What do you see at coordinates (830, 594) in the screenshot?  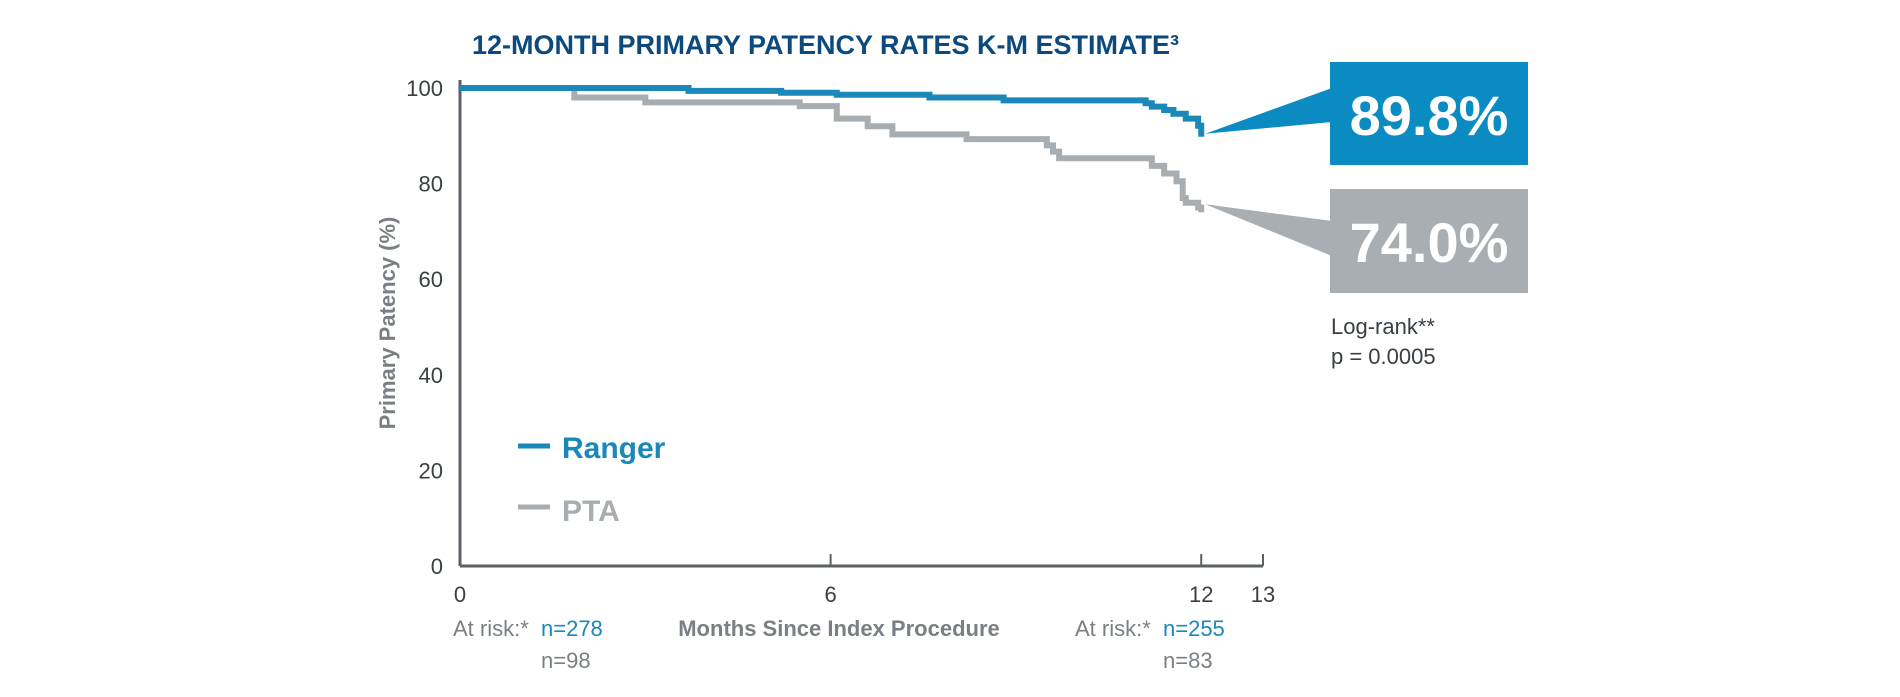 I see `x-tick-label: 6` at bounding box center [830, 594].